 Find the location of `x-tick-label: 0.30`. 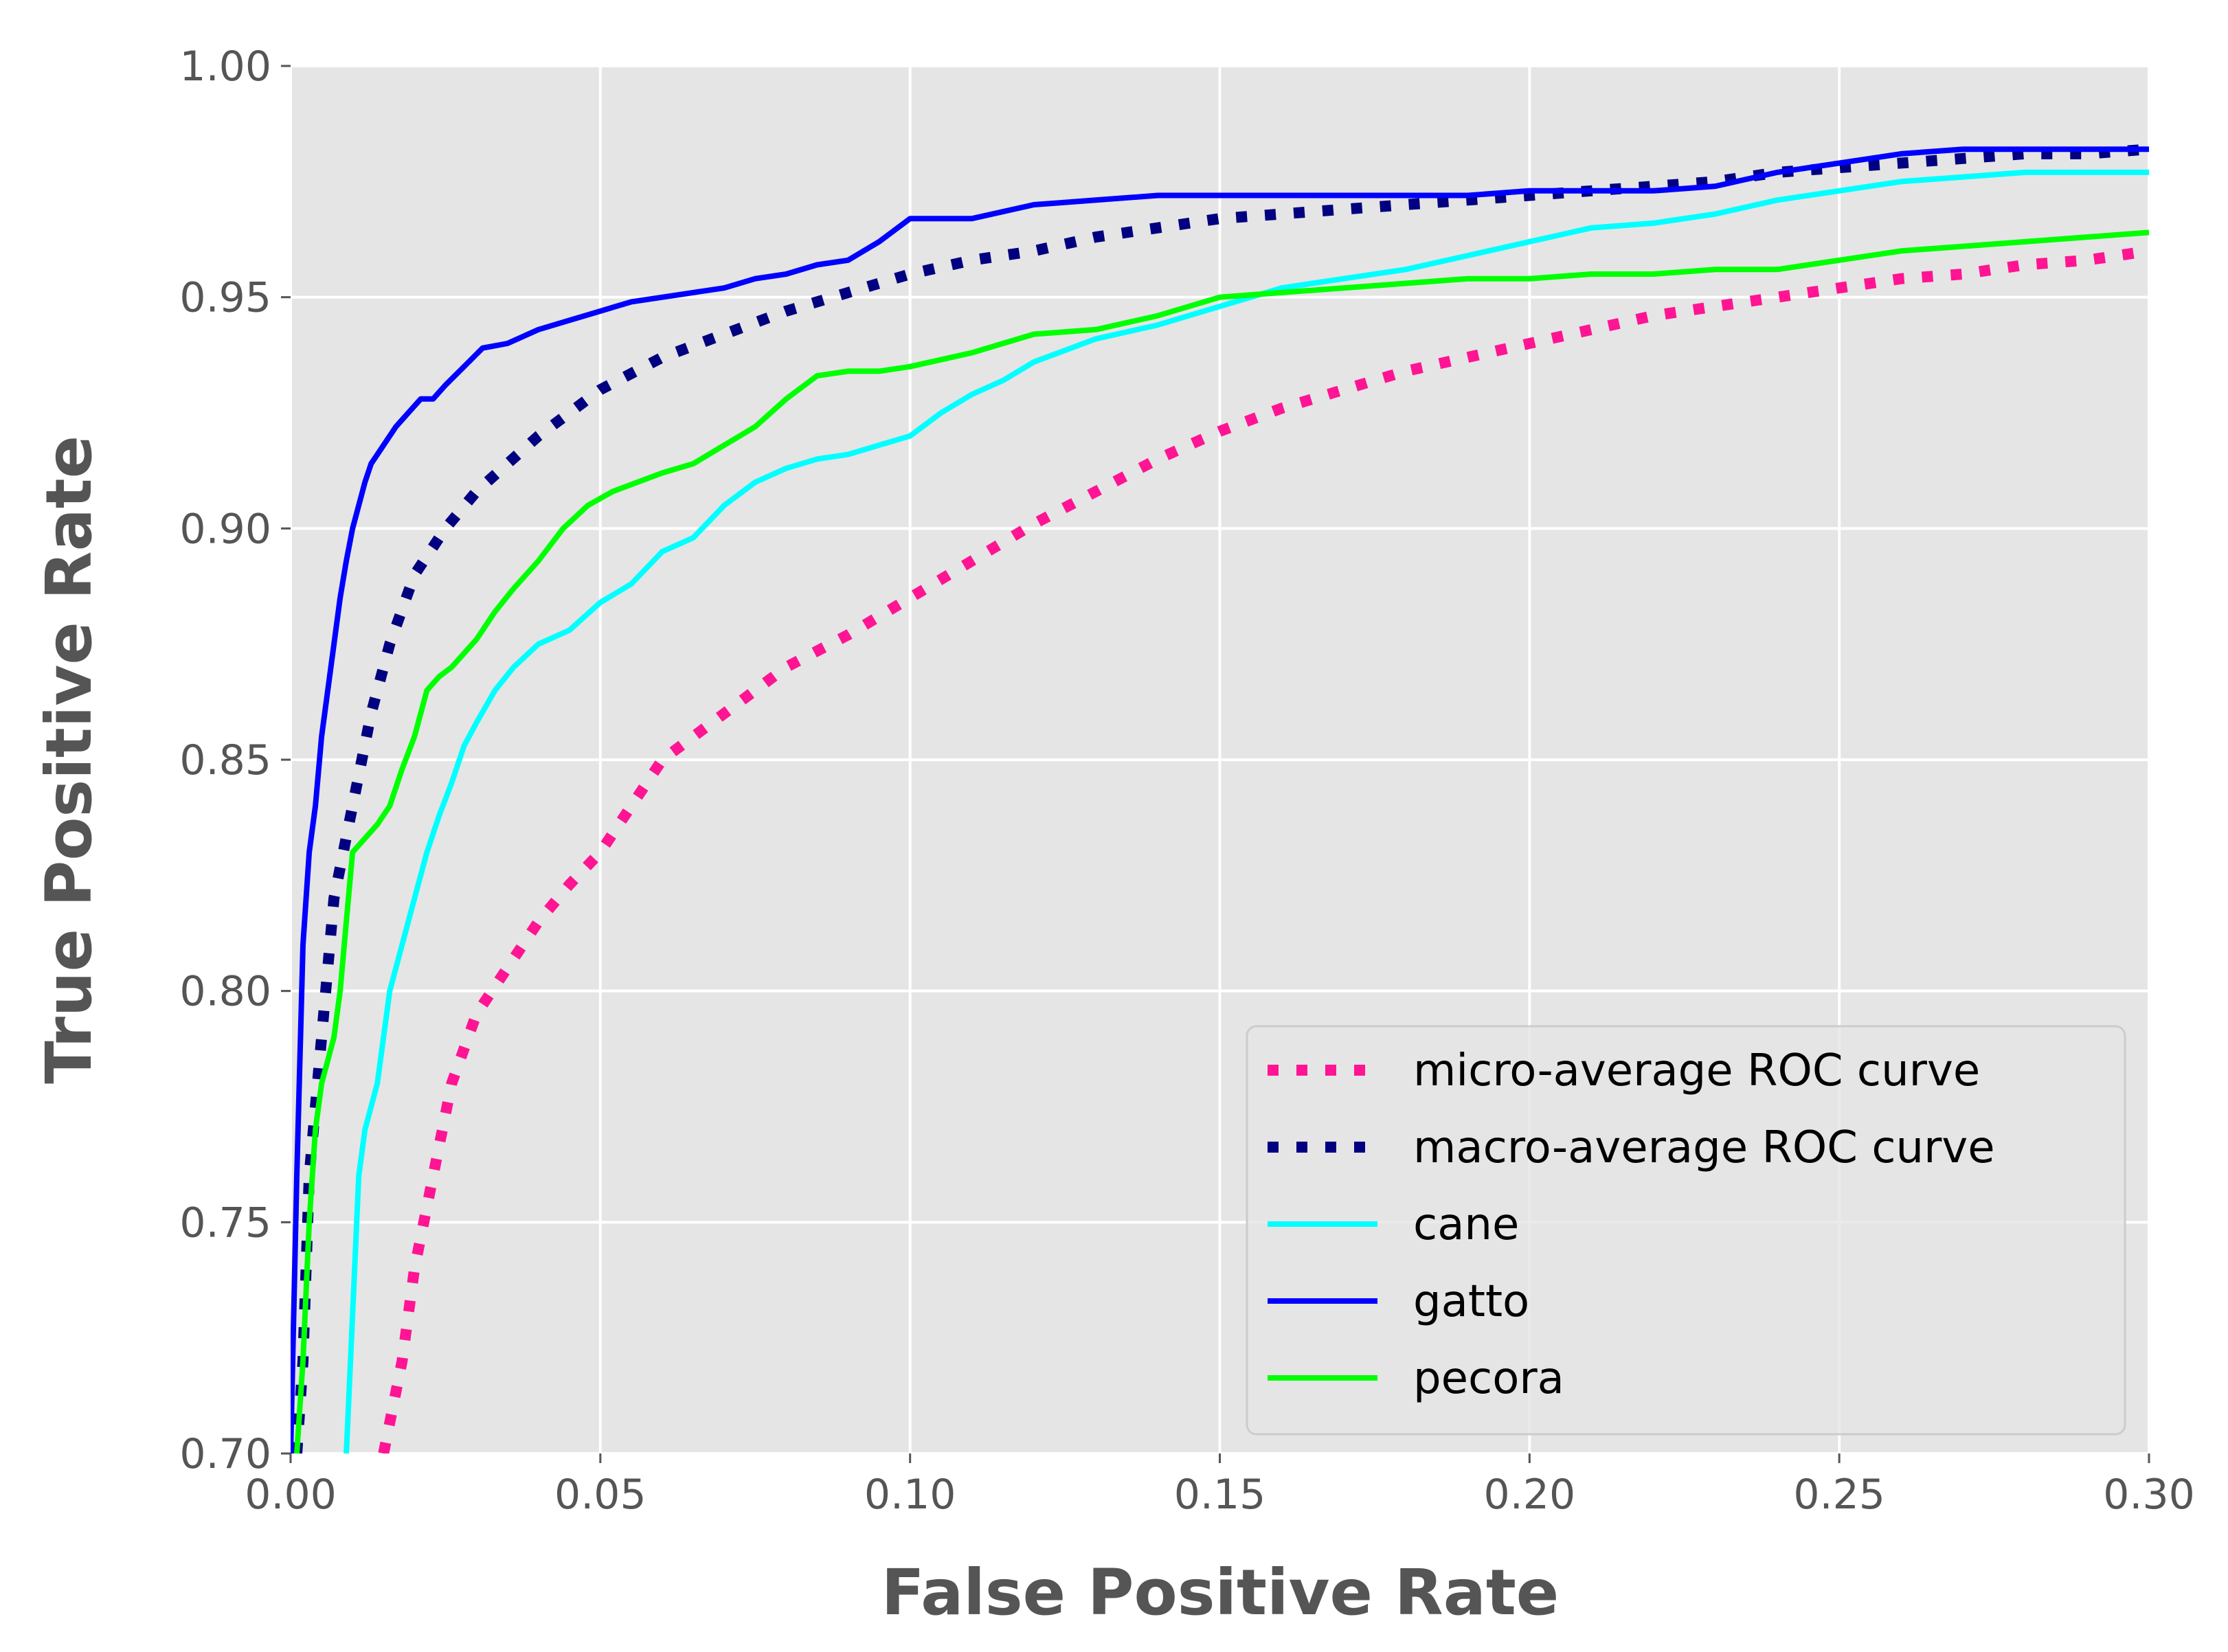

x-tick-label: 0.30 is located at coordinates (2149, 1495).